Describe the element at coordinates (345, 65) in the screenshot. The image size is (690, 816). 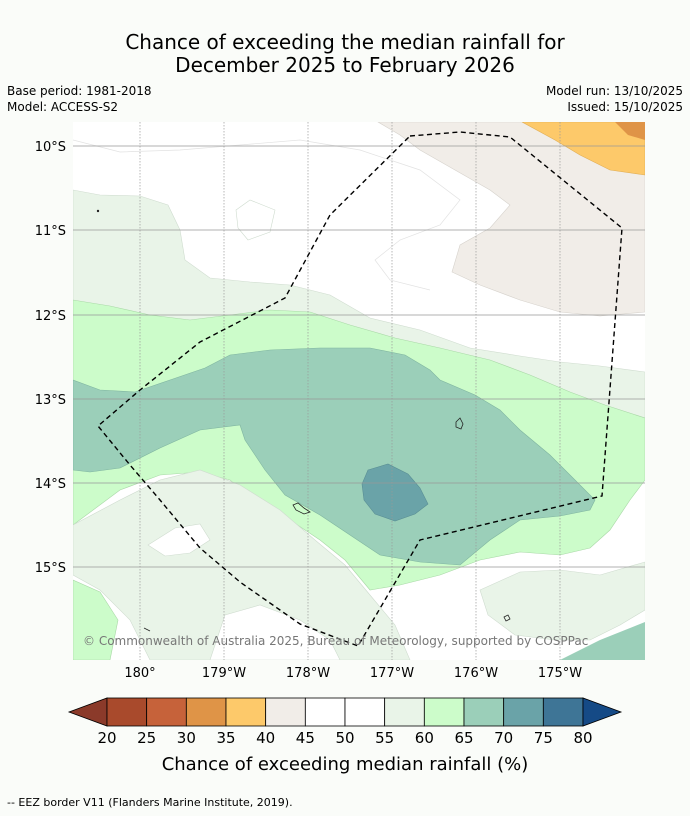
I see `title-line-2: December 2025 to February 2026` at that location.